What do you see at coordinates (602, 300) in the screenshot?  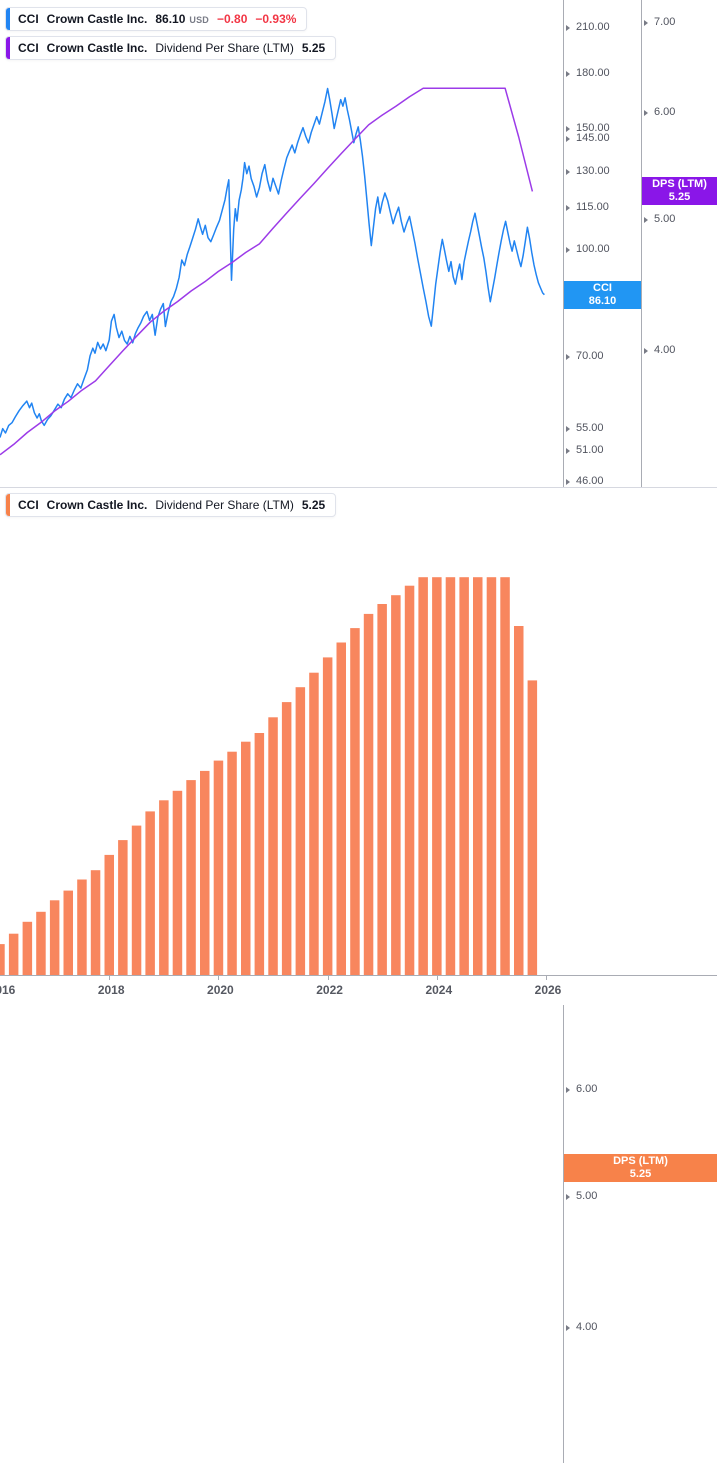 I see `badge-value: 86.10` at bounding box center [602, 300].